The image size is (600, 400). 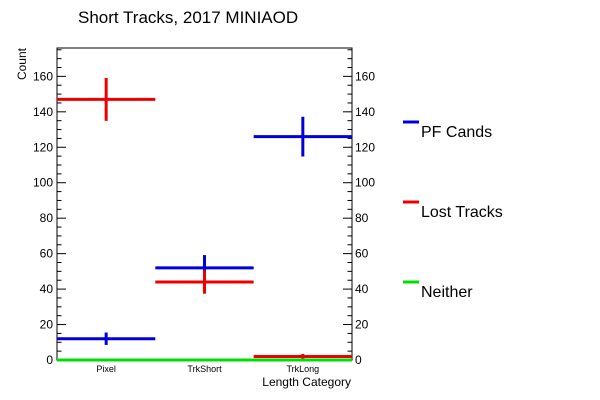 What do you see at coordinates (49, 360) in the screenshot?
I see `y-tick-label-left: 0` at bounding box center [49, 360].